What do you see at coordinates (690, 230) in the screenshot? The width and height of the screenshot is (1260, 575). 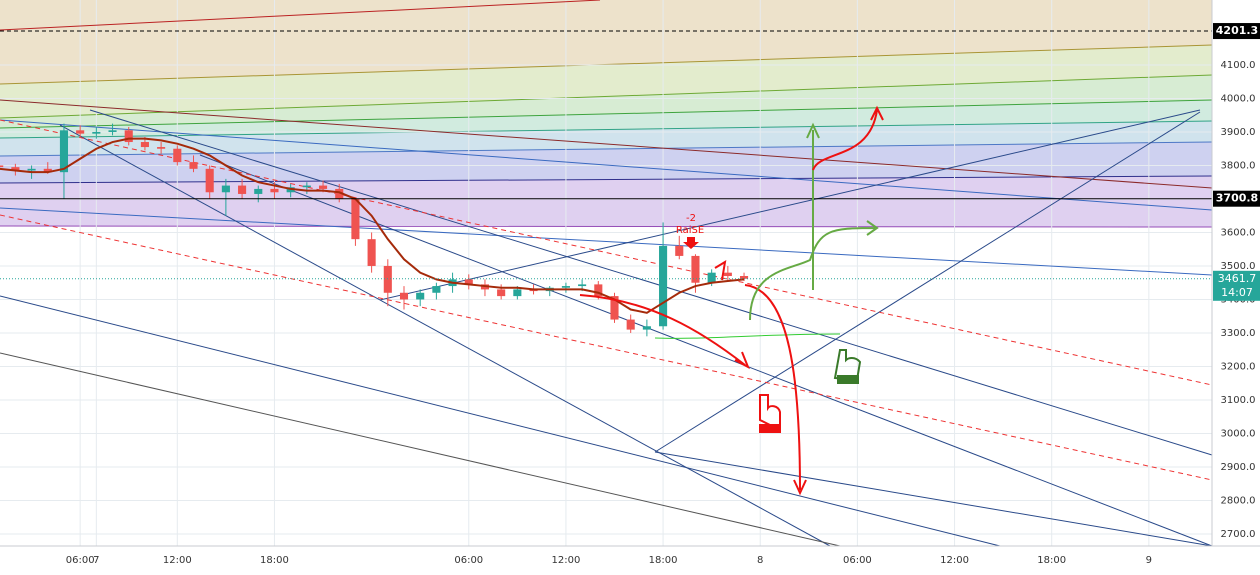 I see `annotation: RaiSE` at bounding box center [690, 230].